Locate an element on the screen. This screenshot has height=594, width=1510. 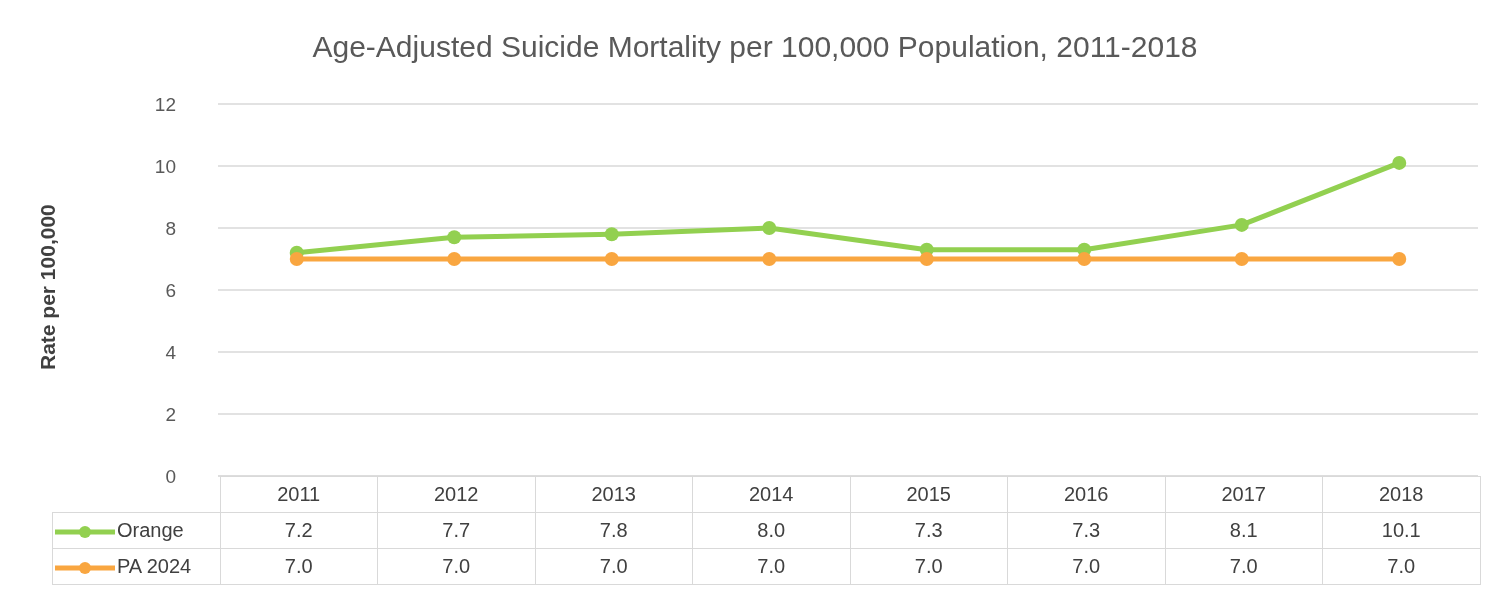
x-tick-label: 2013 is located at coordinates (614, 494).